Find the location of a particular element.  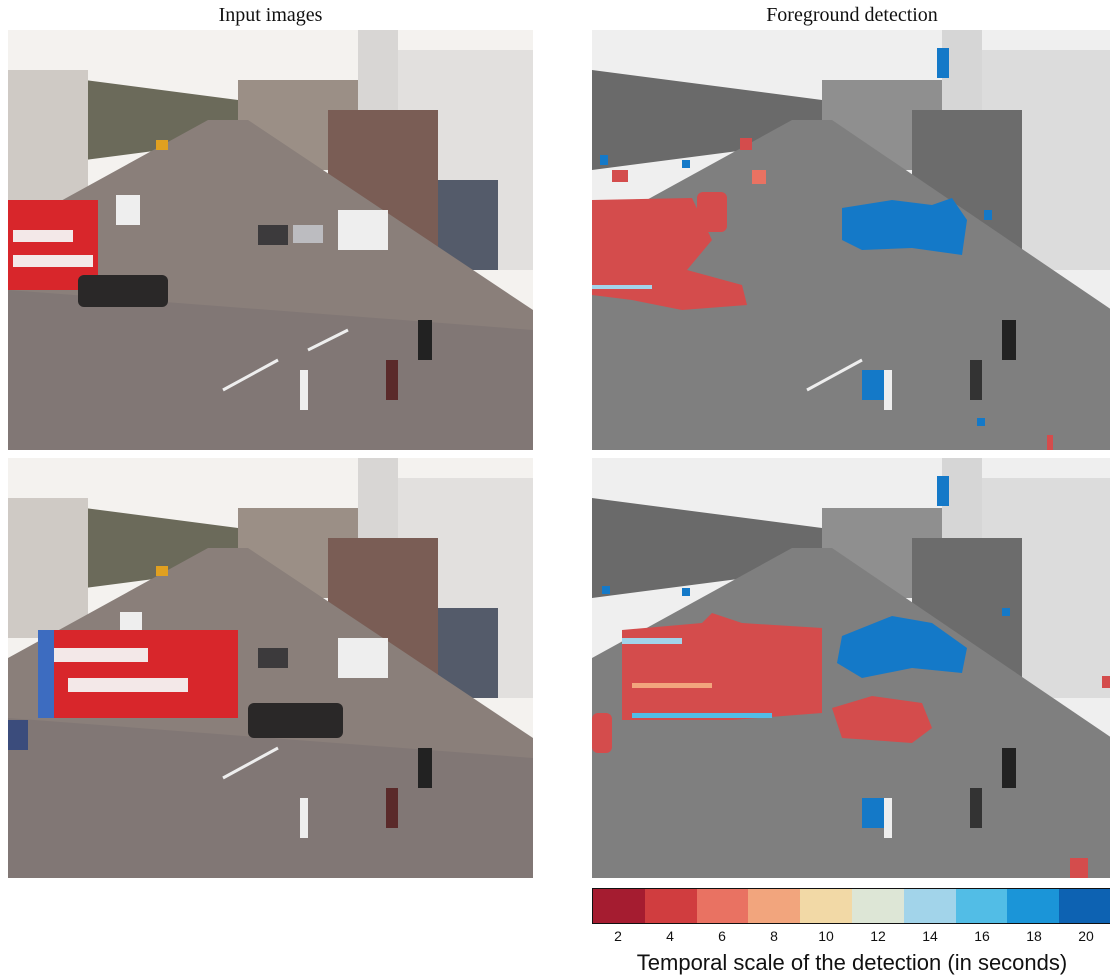

colorbar-tick-label: 10 is located at coordinates (826, 936).